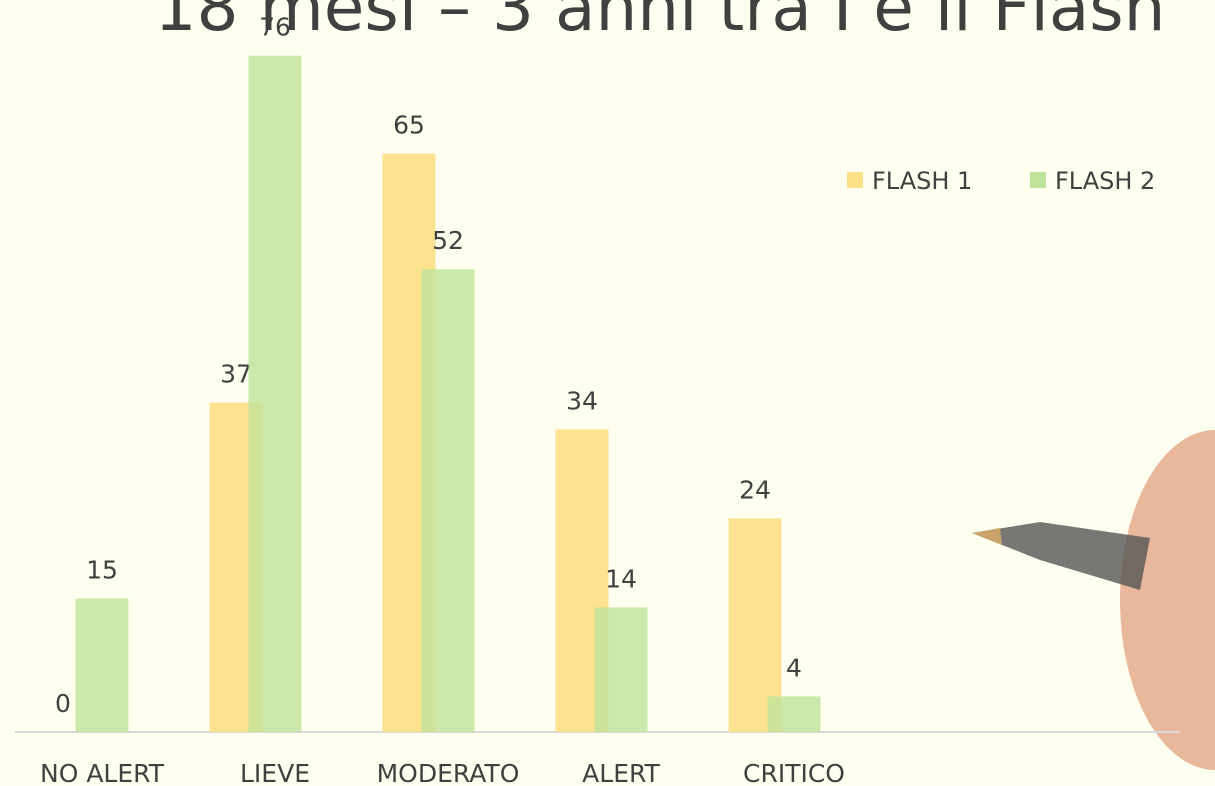 This screenshot has height=786, width=1215. I want to click on x-tick-label: CRITICO, so click(794, 772).